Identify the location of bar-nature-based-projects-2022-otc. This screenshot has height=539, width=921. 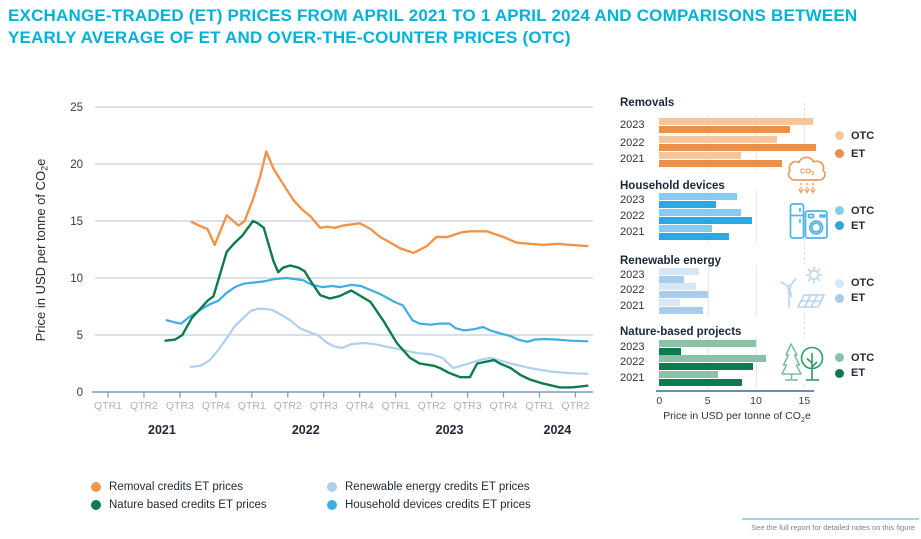
(712, 359).